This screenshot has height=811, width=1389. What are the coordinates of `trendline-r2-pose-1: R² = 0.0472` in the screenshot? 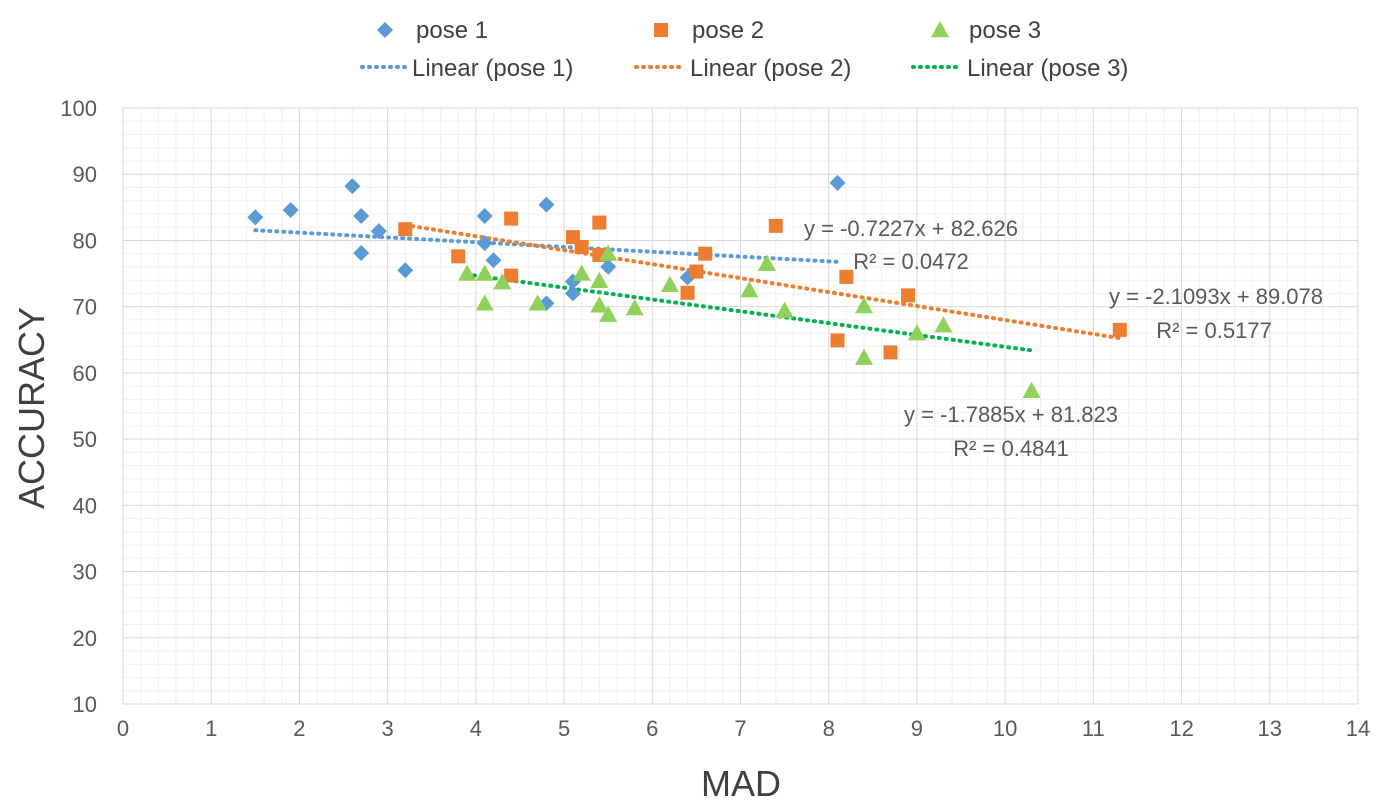 It's located at (911, 261).